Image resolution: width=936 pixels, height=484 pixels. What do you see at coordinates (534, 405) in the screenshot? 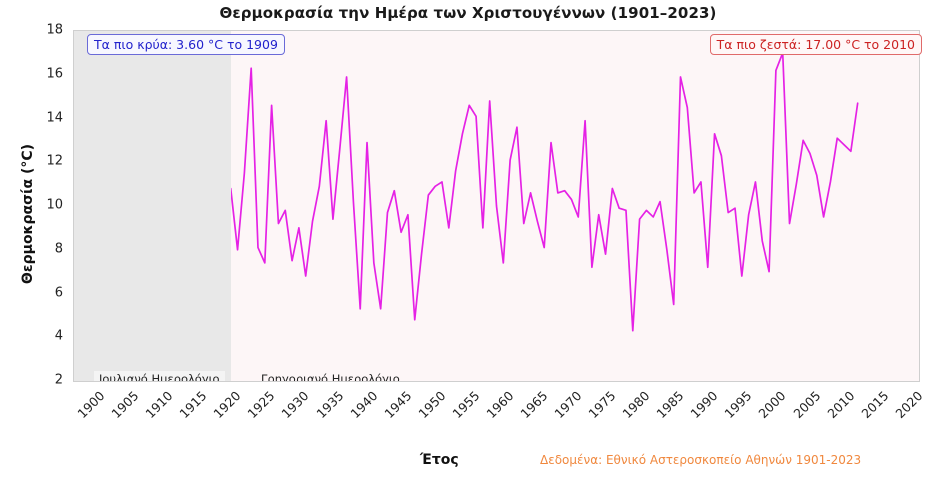
I see `x-axis-tick: 1965` at bounding box center [534, 405].